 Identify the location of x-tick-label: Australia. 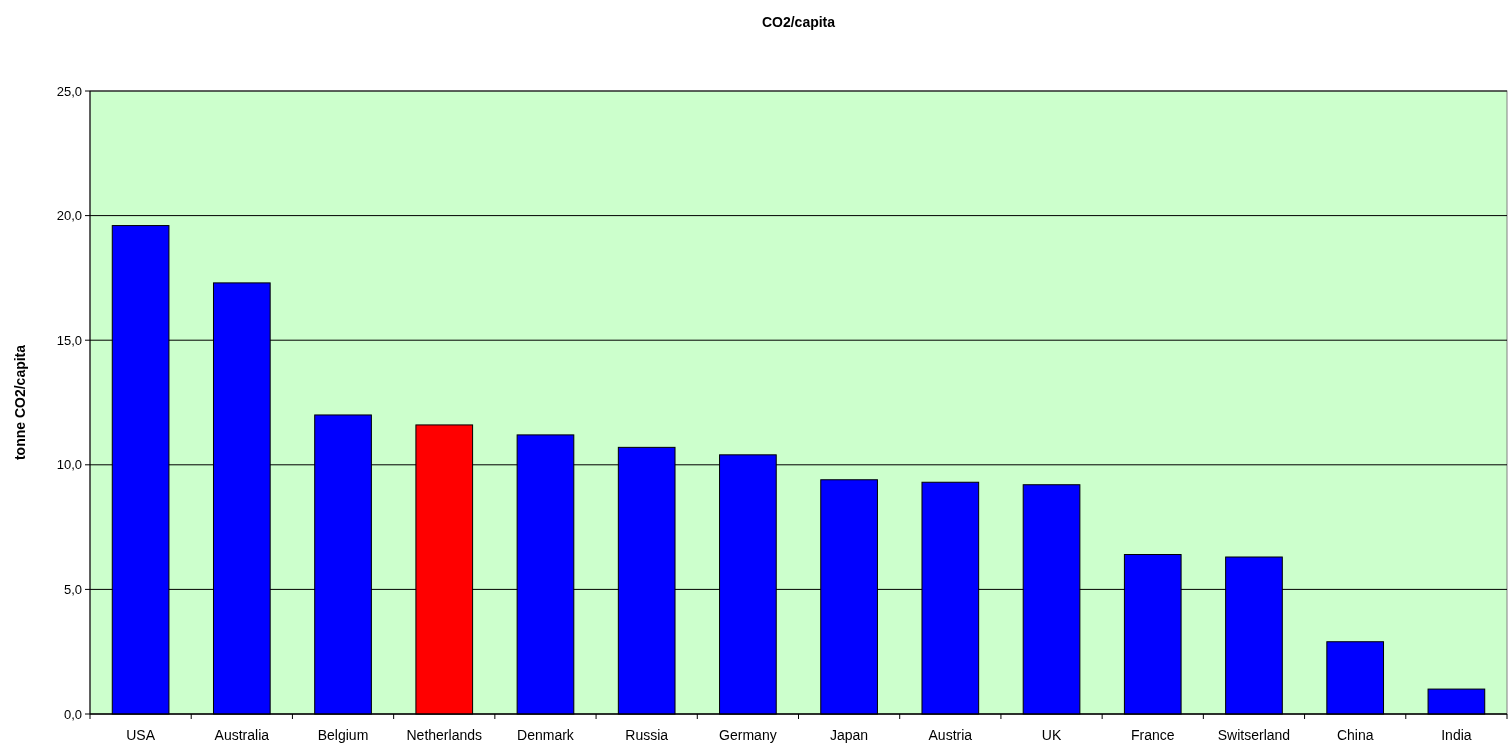
(242, 735).